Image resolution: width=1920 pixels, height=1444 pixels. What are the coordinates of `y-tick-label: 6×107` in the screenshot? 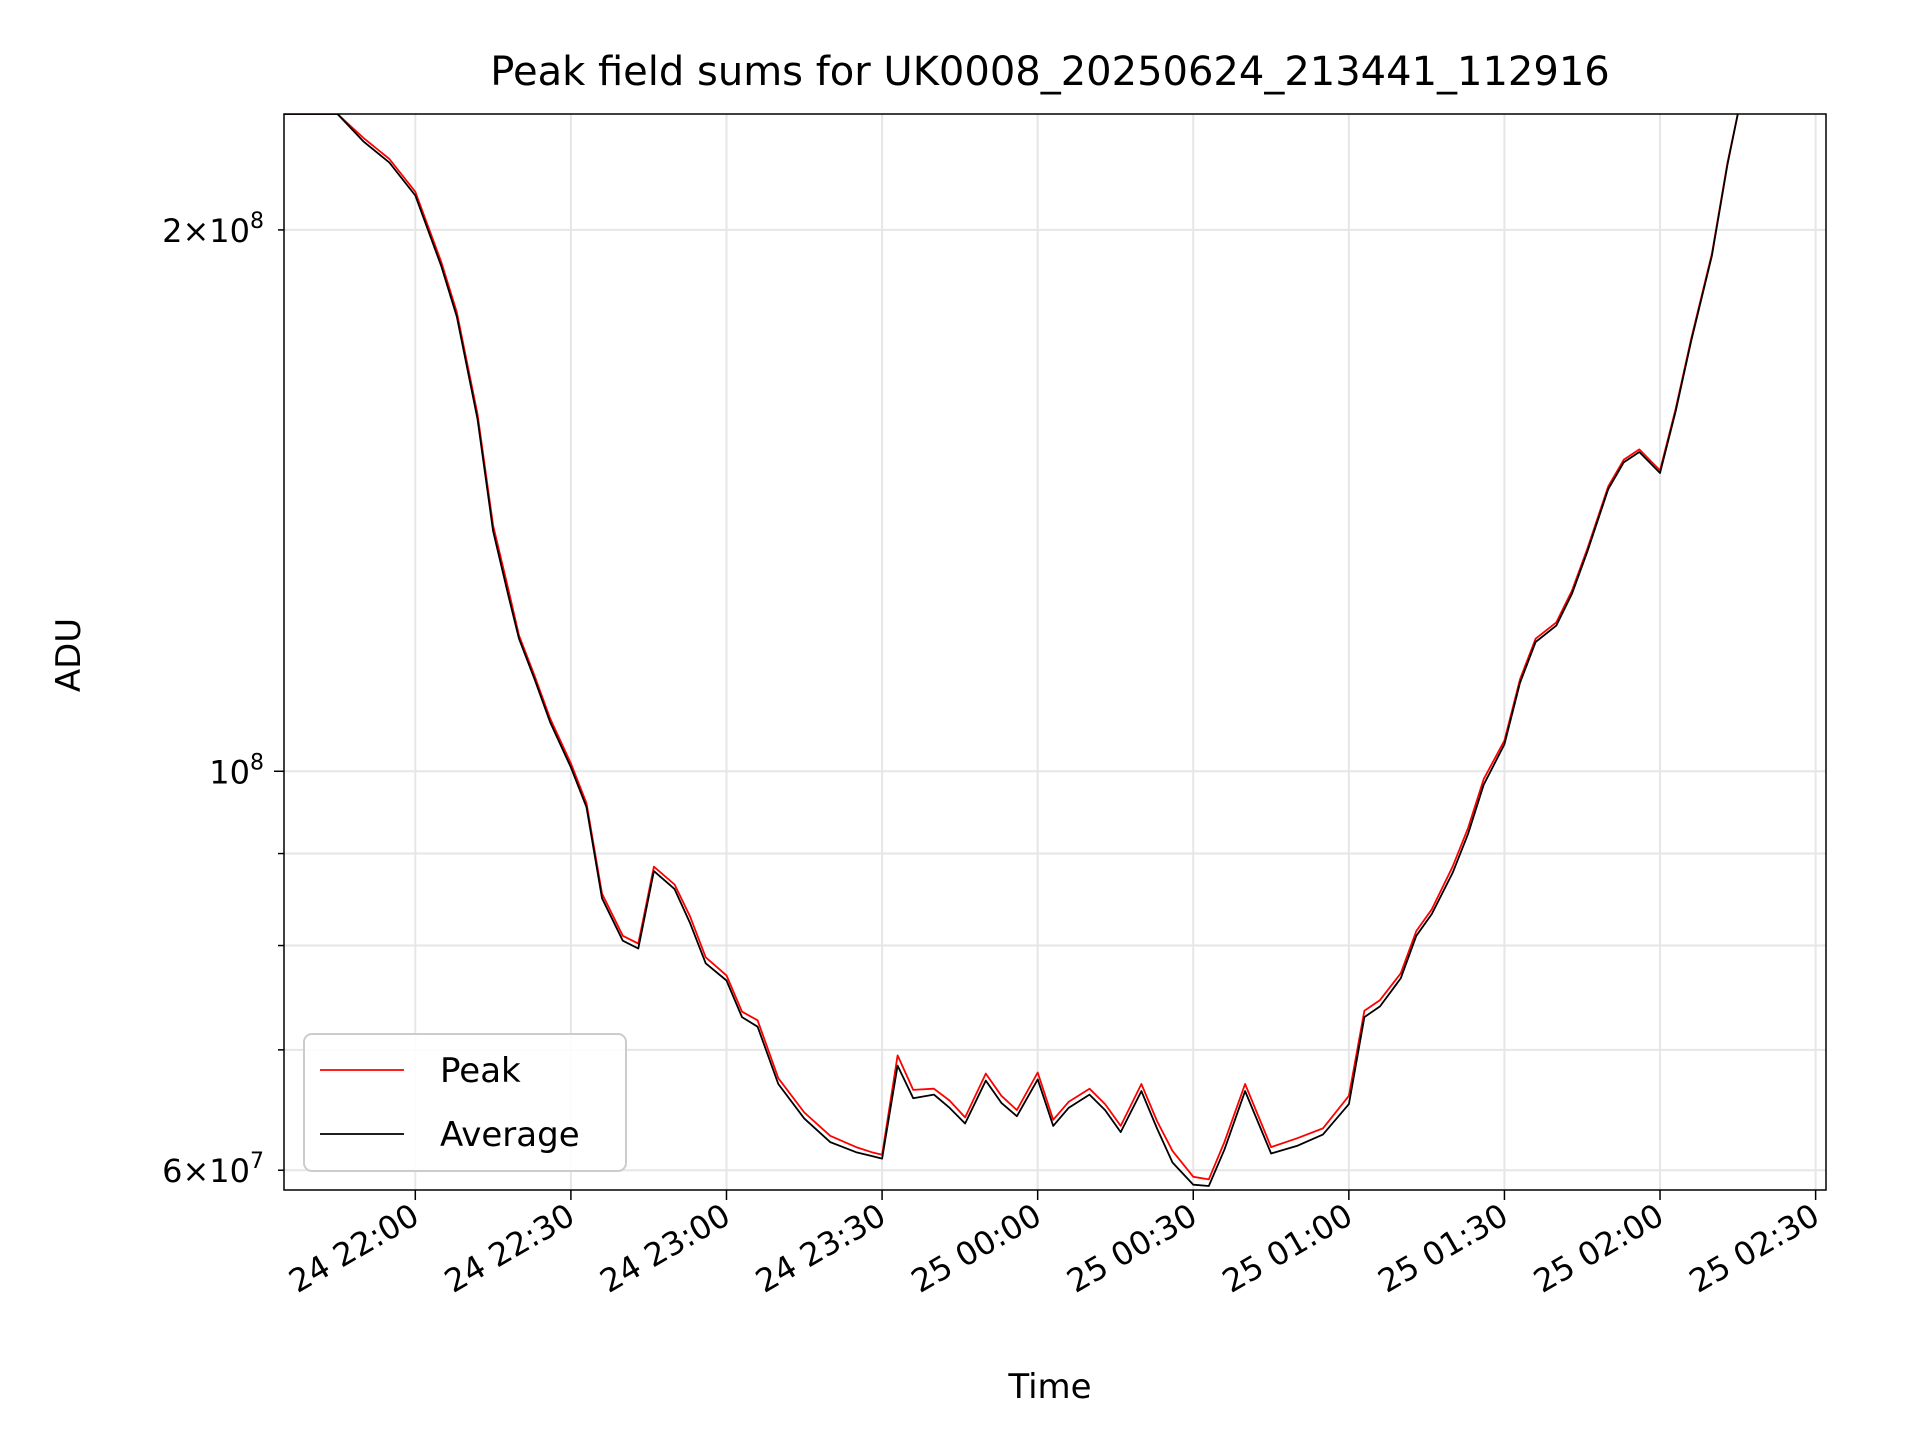 It's located at (213, 1169).